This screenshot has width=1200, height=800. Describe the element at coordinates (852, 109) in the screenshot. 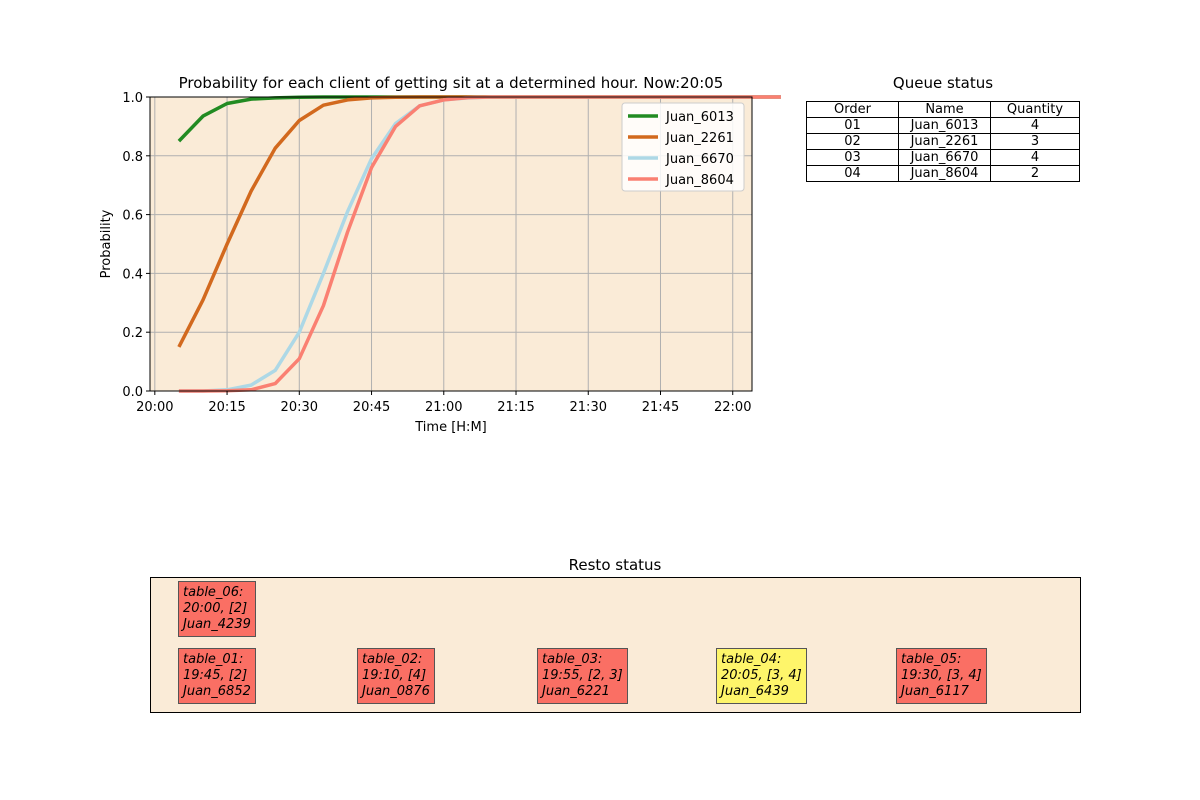

I see `queue-header-order: Order` at that location.